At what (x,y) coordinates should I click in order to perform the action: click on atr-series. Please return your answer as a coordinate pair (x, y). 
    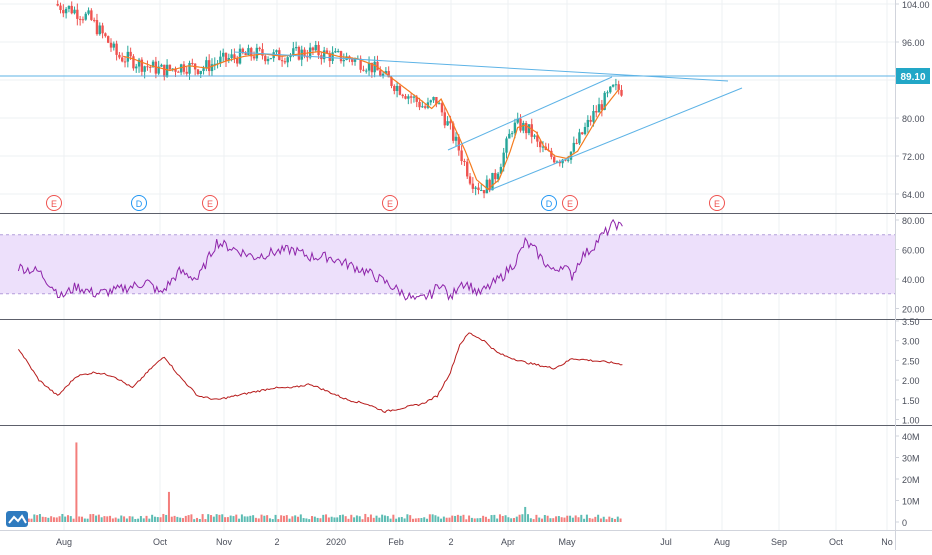
    Looking at the image, I should click on (320, 373).